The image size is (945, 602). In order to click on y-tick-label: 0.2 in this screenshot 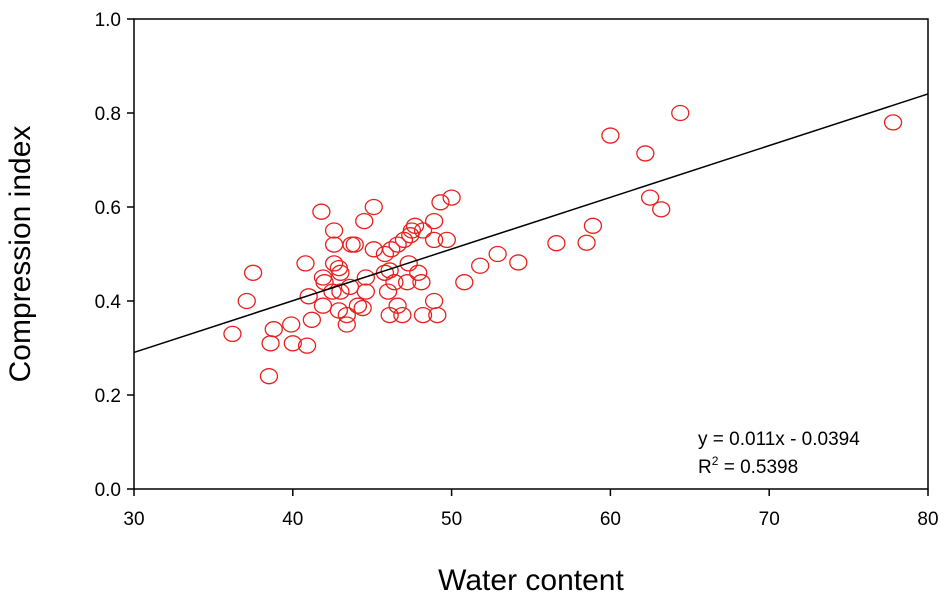, I will do `click(108, 396)`.